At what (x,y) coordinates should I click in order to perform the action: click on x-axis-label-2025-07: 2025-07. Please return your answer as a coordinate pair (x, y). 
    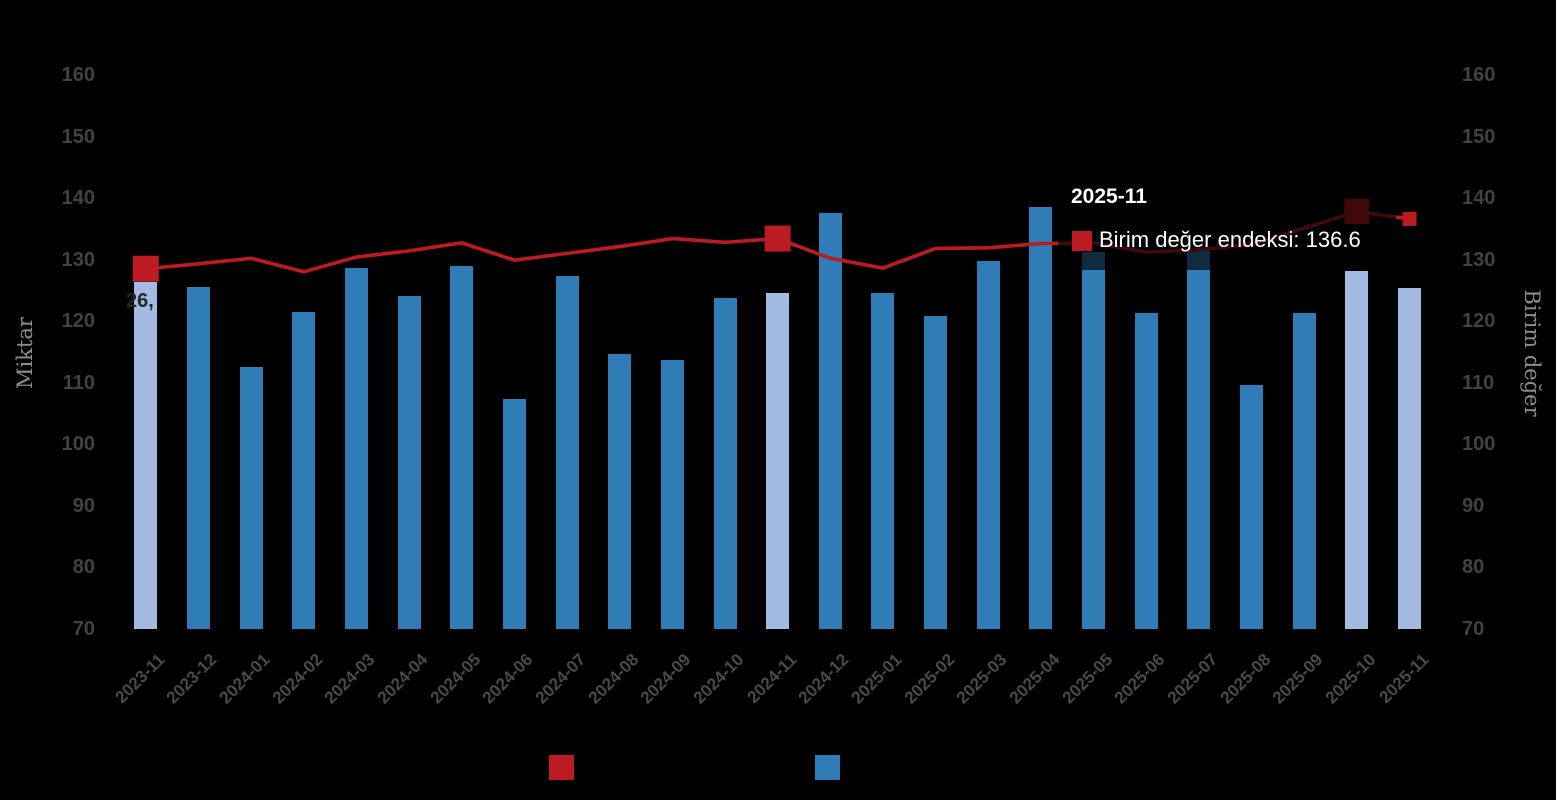
    Looking at the image, I should click on (1192, 678).